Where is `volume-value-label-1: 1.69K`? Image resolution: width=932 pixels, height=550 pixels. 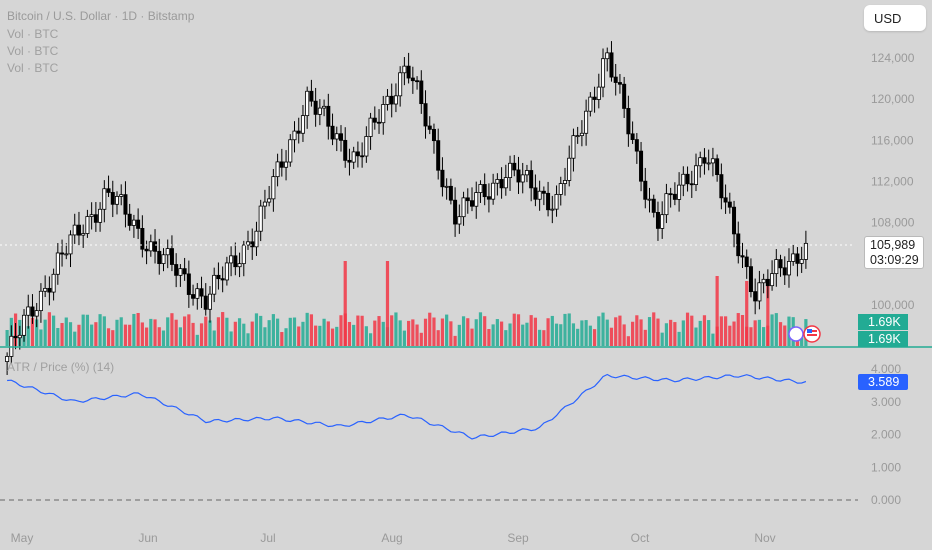 volume-value-label-1: 1.69K is located at coordinates (883, 322).